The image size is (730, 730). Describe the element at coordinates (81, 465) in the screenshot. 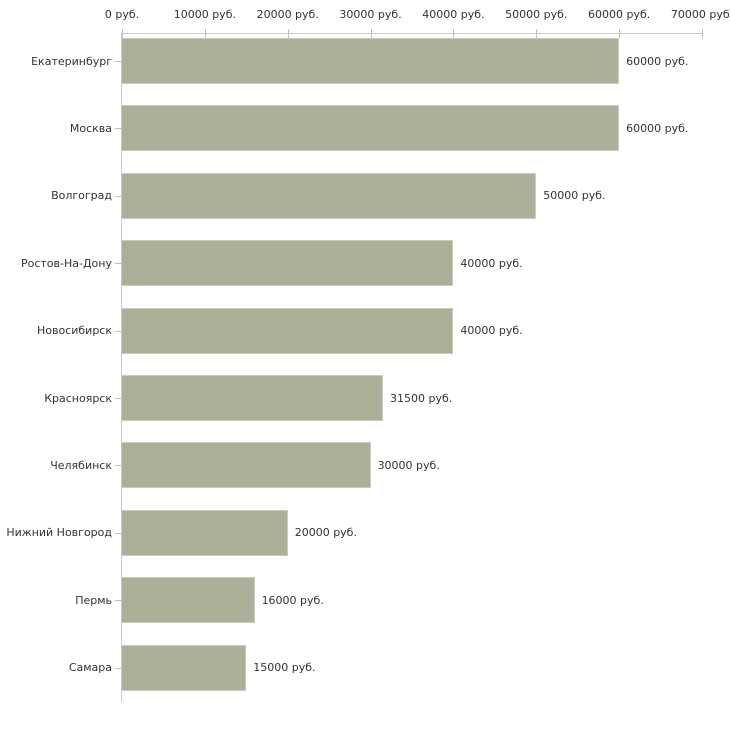

I see `category-label: Челябинск` at that location.